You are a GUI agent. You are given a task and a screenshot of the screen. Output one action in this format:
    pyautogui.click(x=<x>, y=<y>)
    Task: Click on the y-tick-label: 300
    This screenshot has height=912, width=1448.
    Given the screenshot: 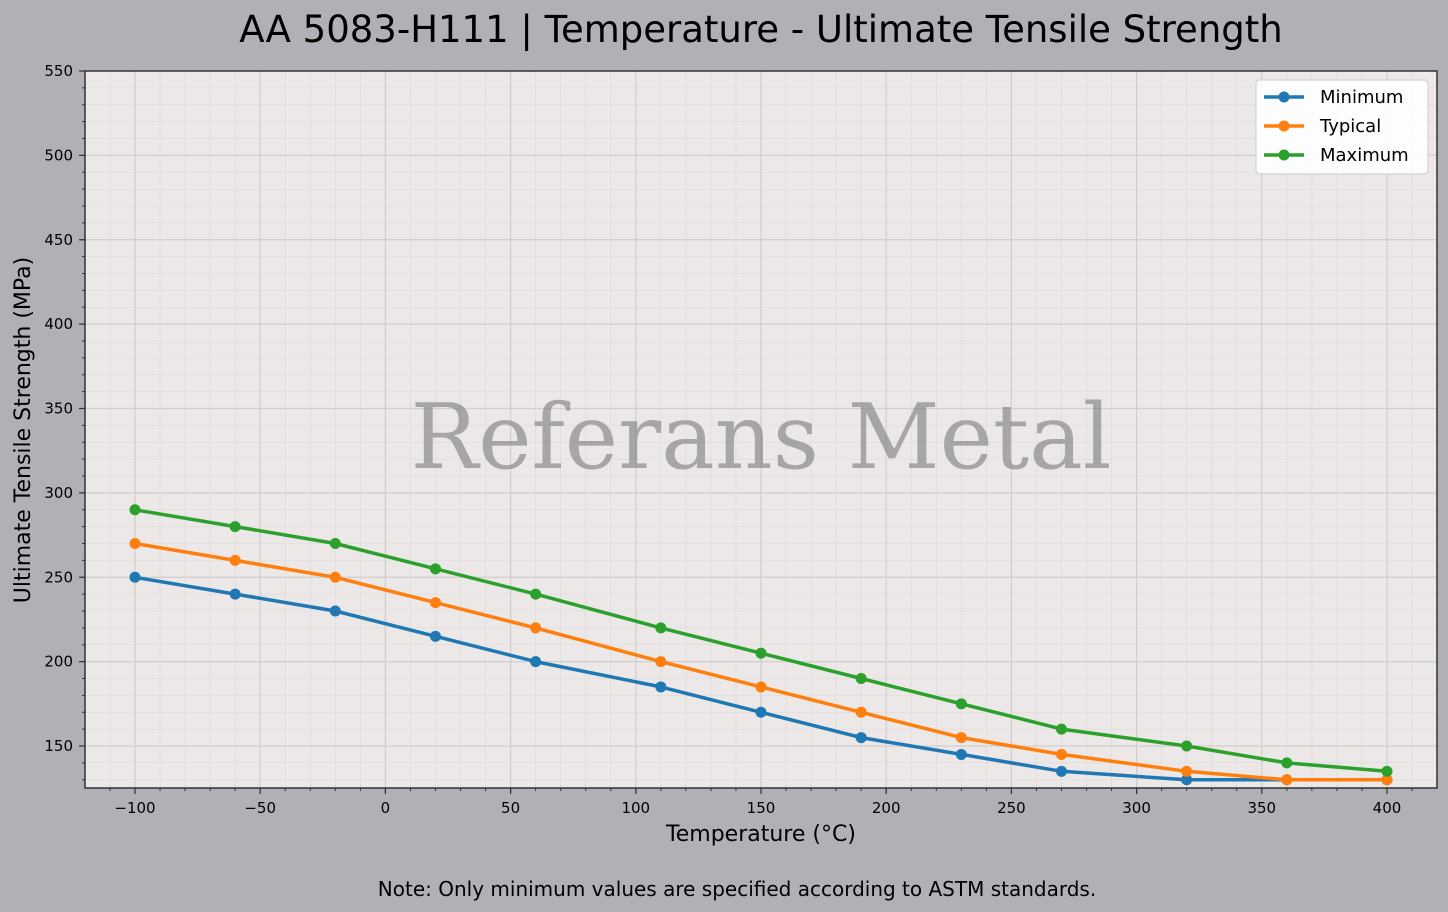 What is the action you would take?
    pyautogui.click(x=58, y=493)
    